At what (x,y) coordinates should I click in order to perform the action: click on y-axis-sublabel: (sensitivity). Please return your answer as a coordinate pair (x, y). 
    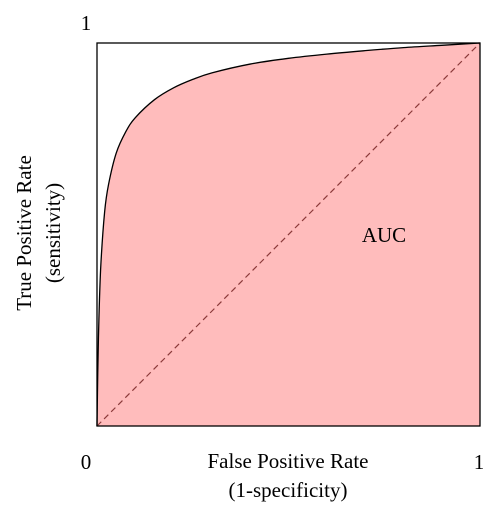
    Looking at the image, I should click on (53, 233).